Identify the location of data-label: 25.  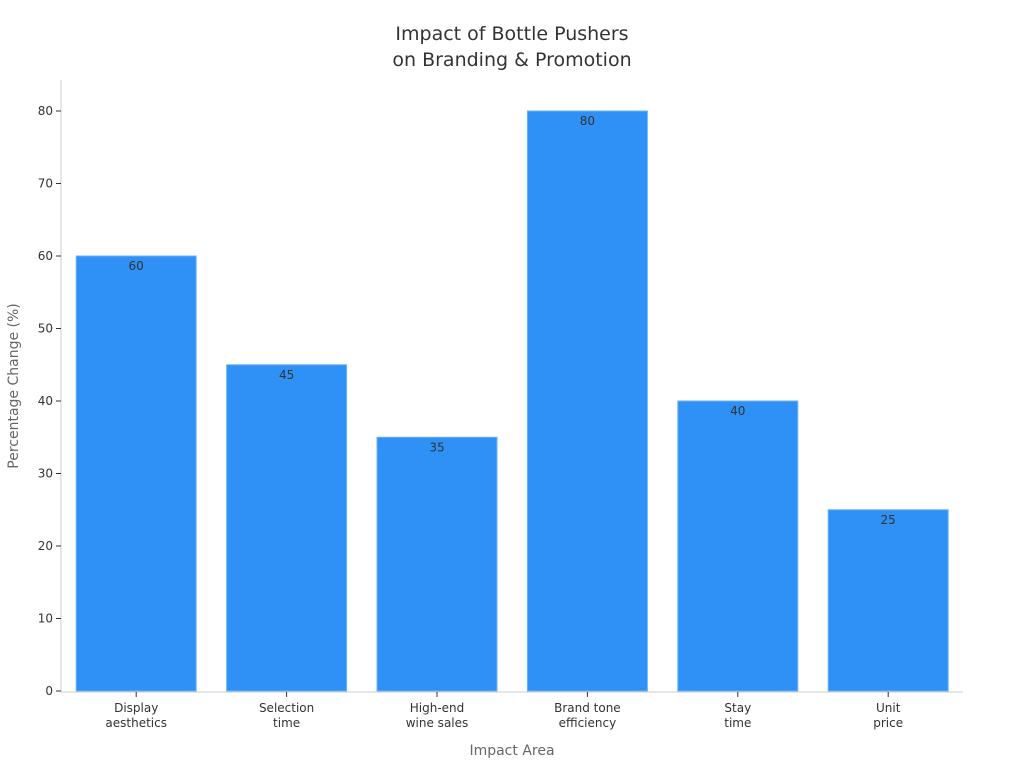
(888, 520).